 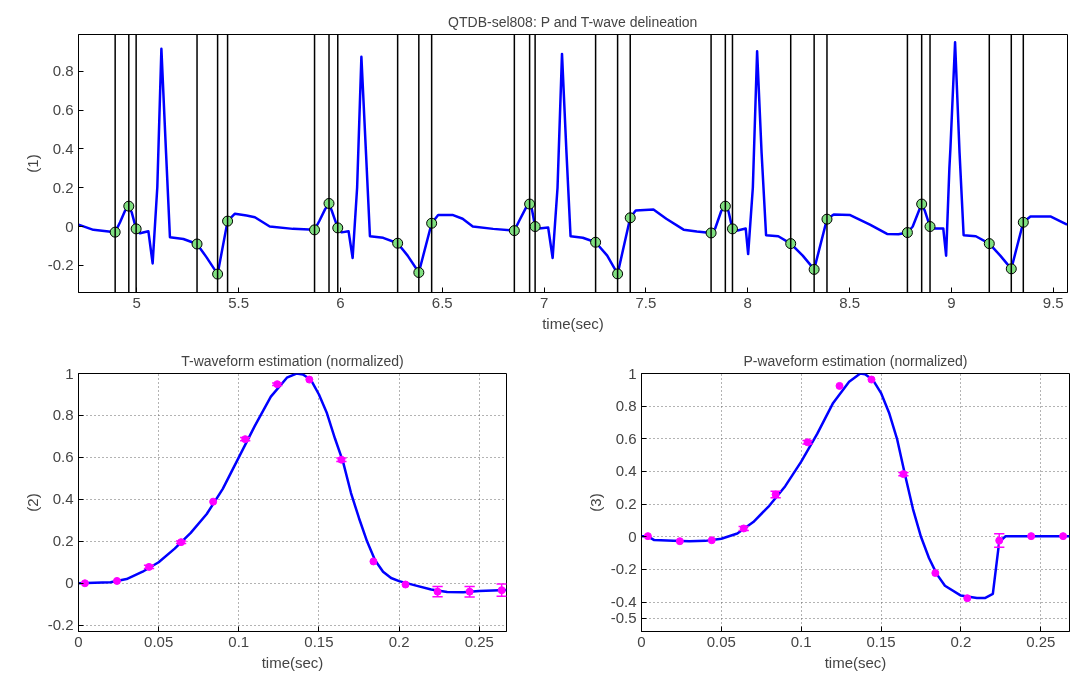 What do you see at coordinates (544, 302) in the screenshot?
I see `x-tick-label: 7` at bounding box center [544, 302].